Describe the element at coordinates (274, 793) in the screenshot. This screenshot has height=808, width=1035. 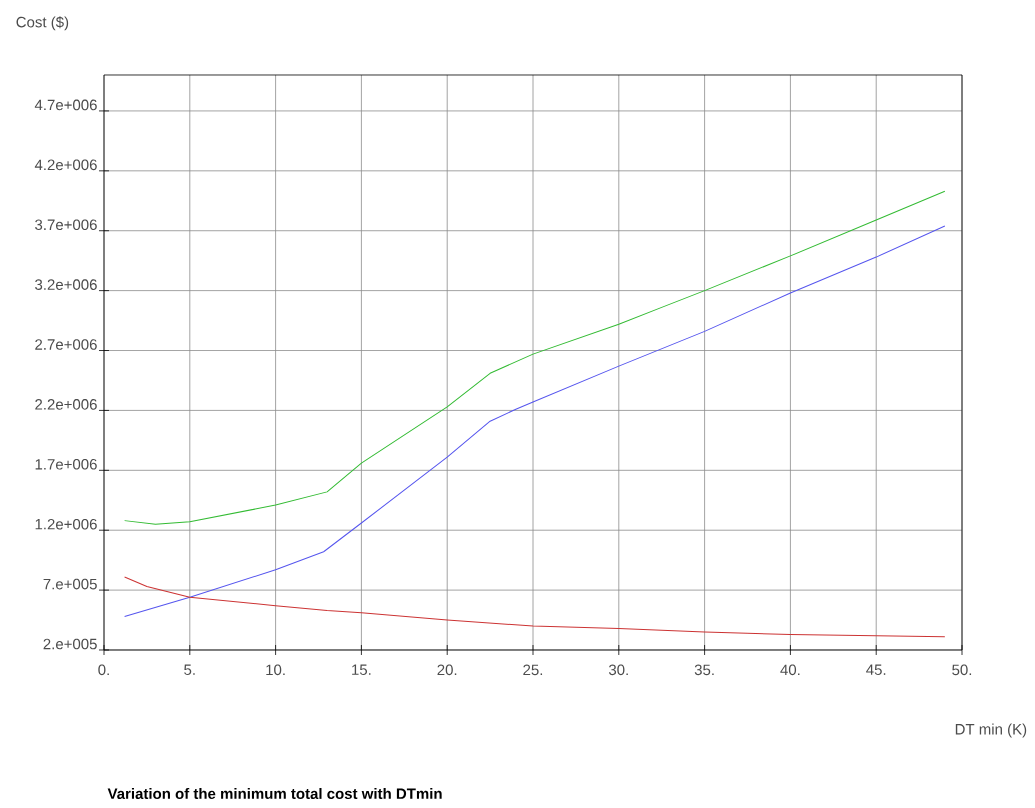
I see `text: Variation of the minimum total cost with DTmin` at that location.